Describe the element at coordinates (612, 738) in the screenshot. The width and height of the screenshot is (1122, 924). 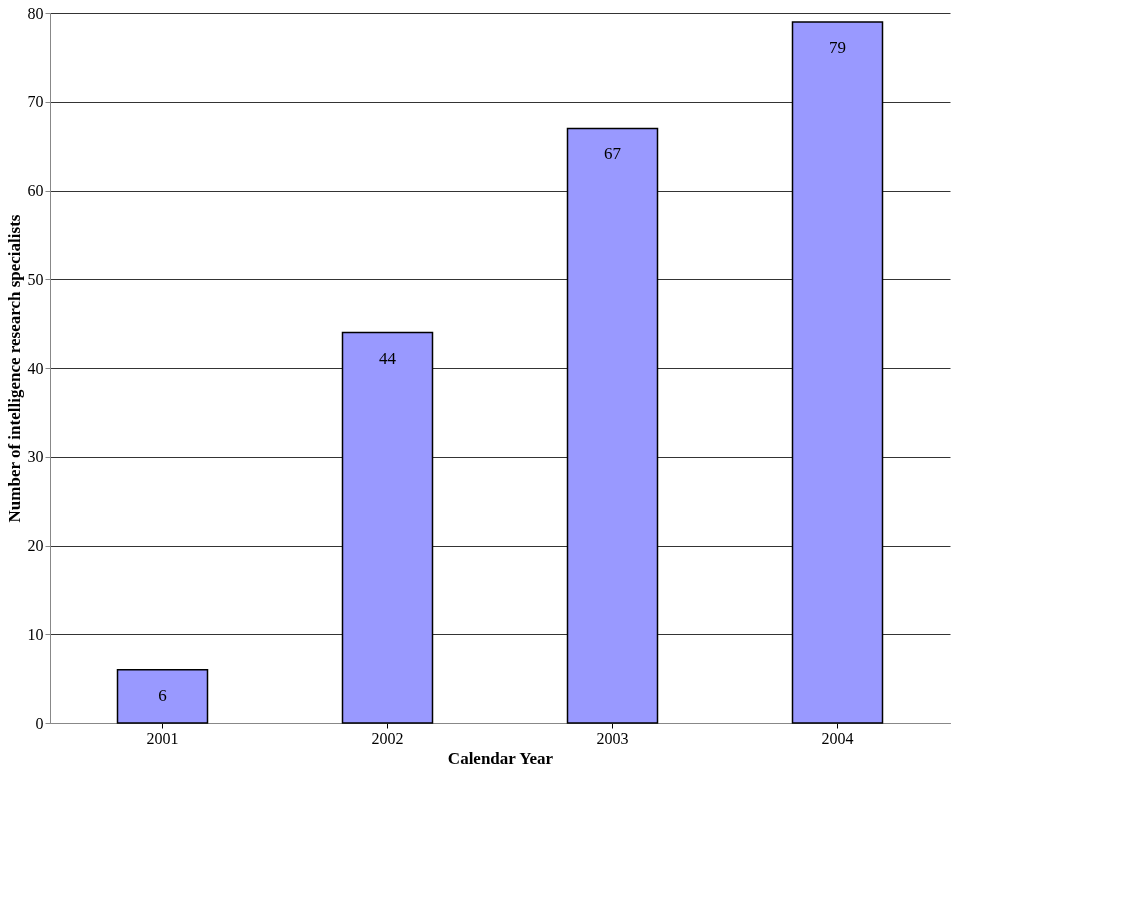
I see `x-tick-label: 2003` at that location.